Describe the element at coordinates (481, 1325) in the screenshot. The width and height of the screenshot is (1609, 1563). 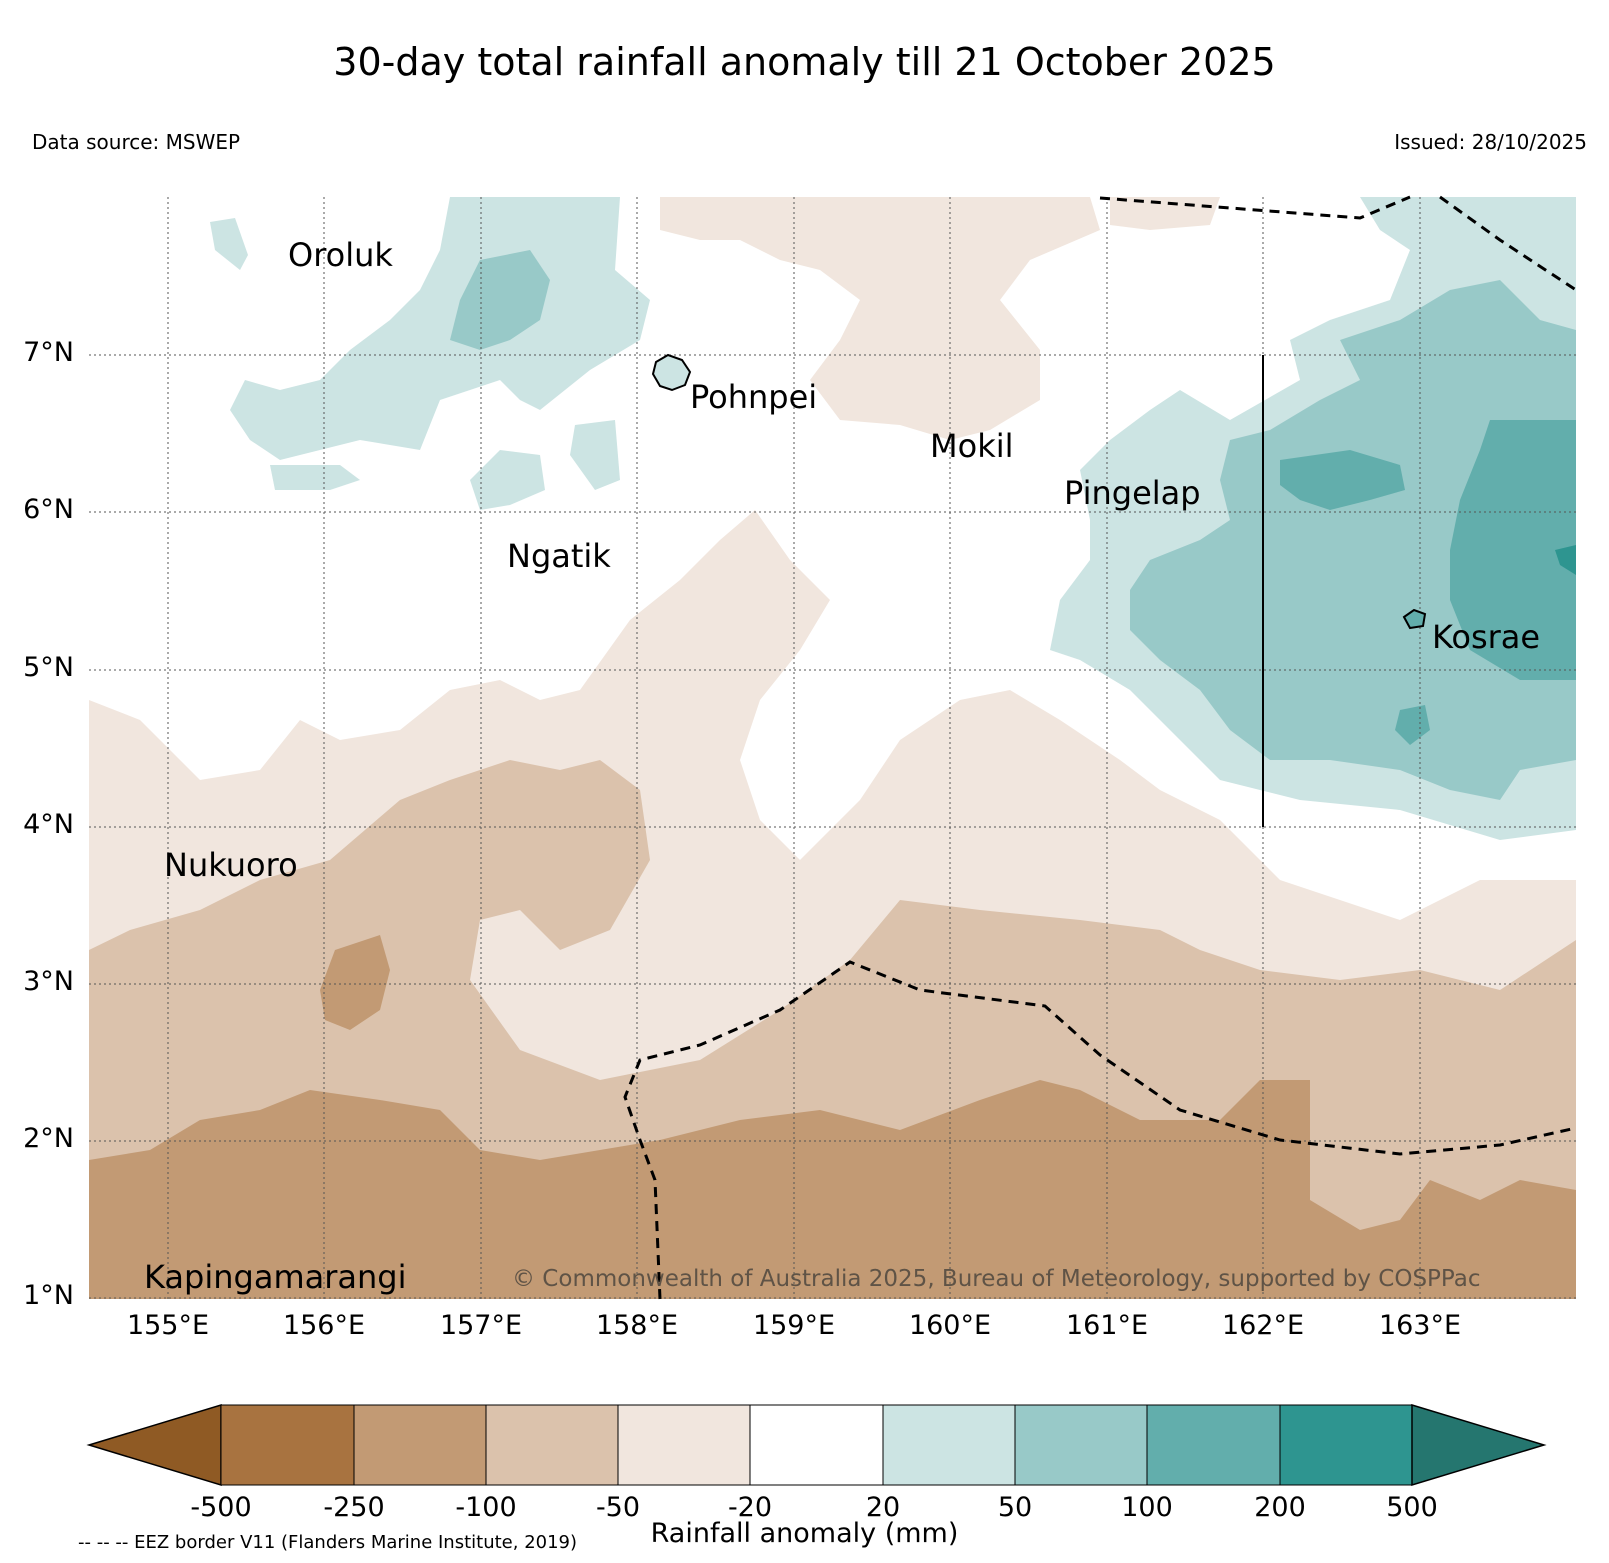
I see `lon-label: 157°E` at that location.